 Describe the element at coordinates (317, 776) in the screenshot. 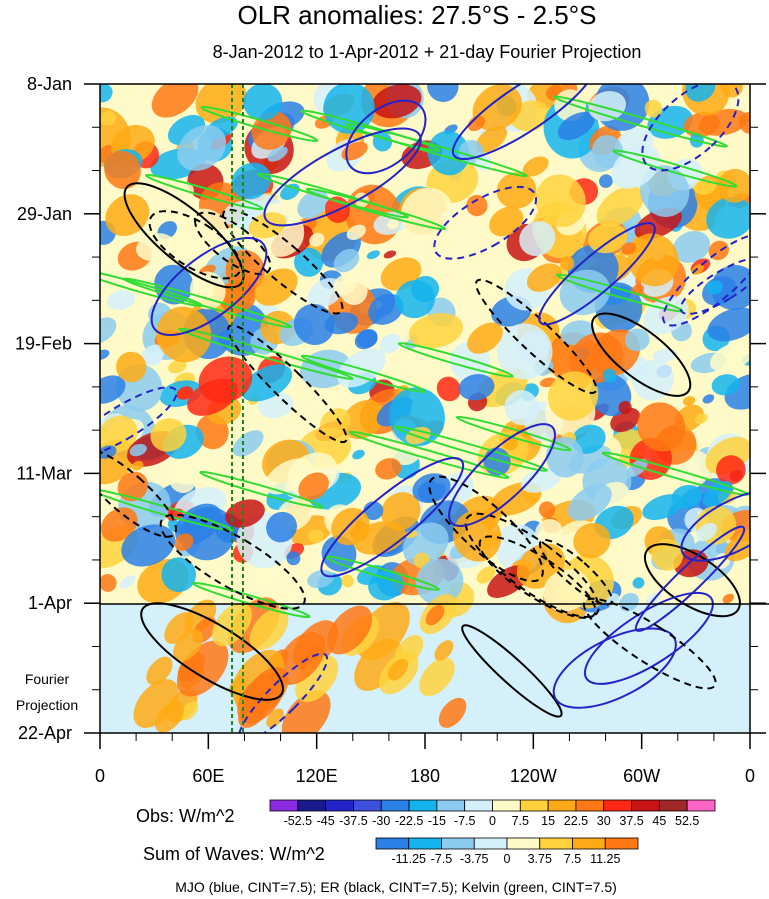

I see `x-tick-label: 120E` at that location.